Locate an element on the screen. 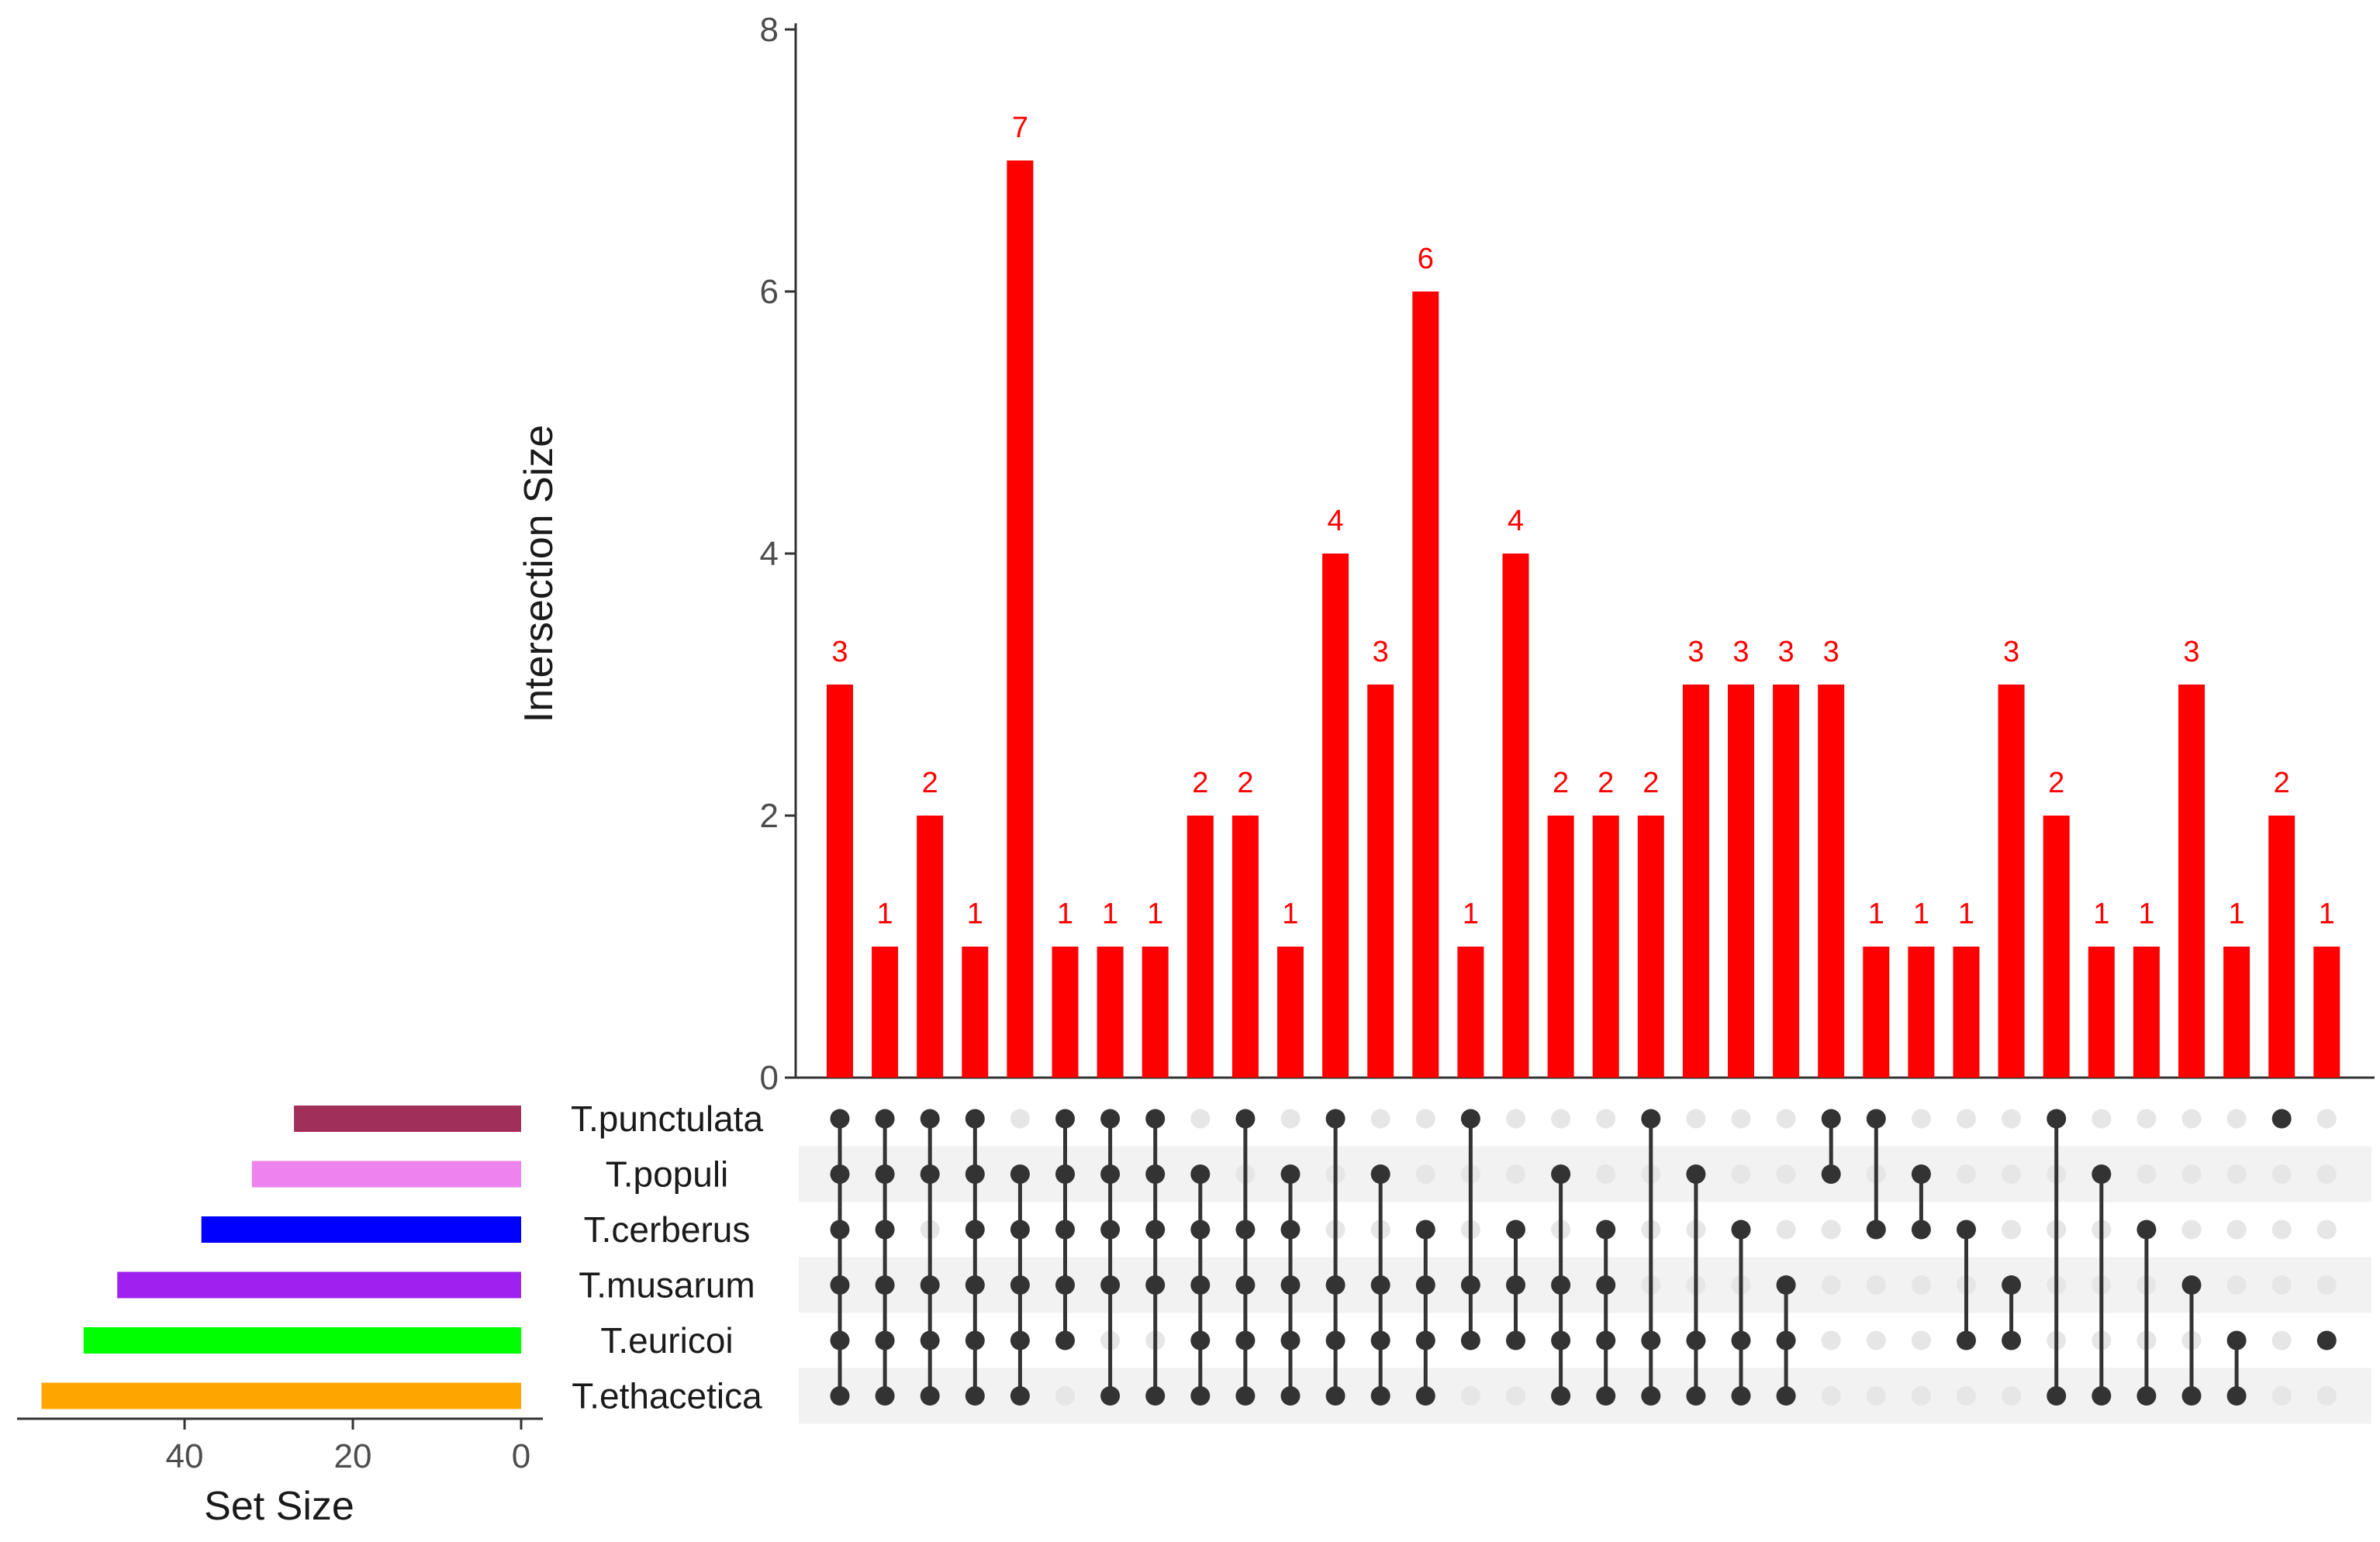 The height and width of the screenshot is (1542, 2380). set-name-label: T.populi is located at coordinates (668, 1175).